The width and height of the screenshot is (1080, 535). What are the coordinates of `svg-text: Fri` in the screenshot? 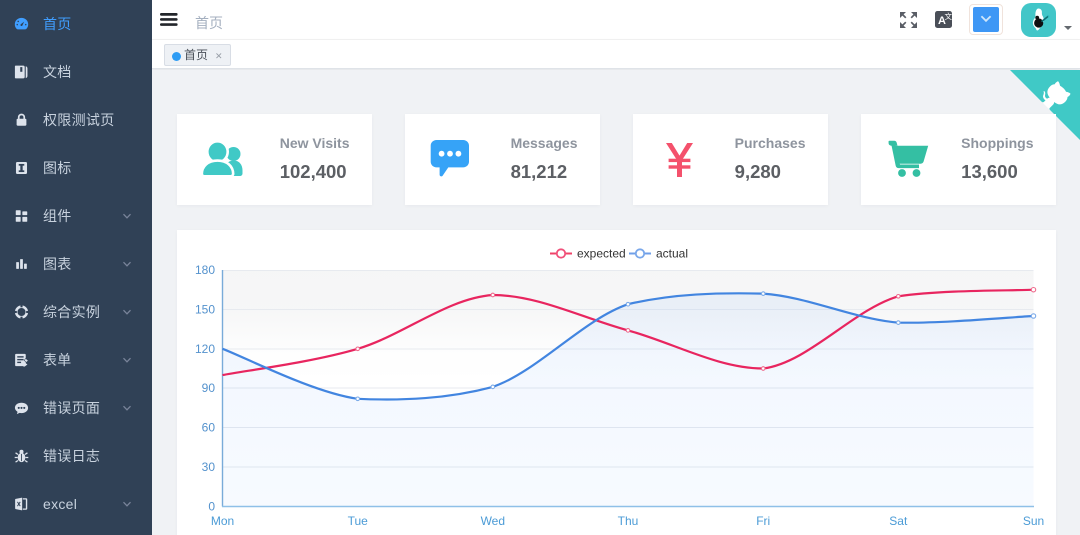 It's located at (763, 521).